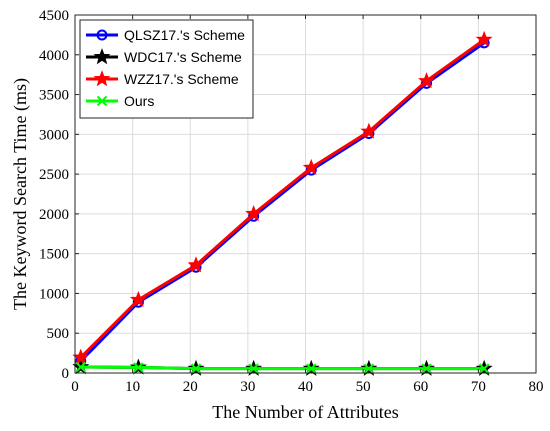 The image size is (550, 431). I want to click on series-line, so click(282, 368).